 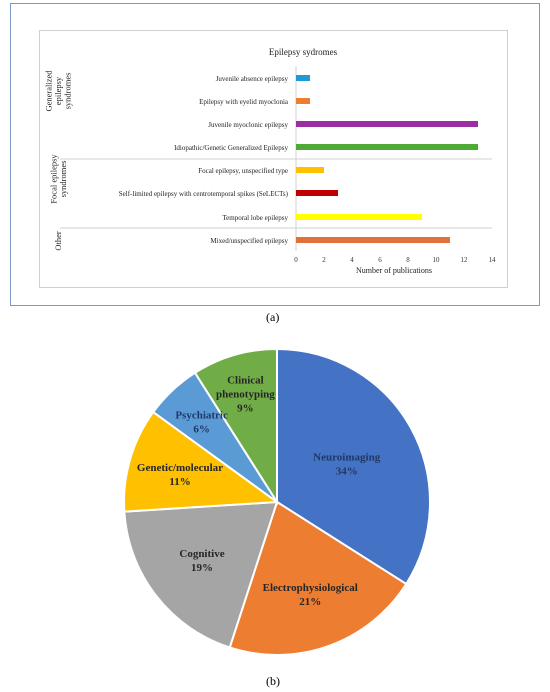 What do you see at coordinates (380, 260) in the screenshot?
I see `x-tick-label: 6` at bounding box center [380, 260].